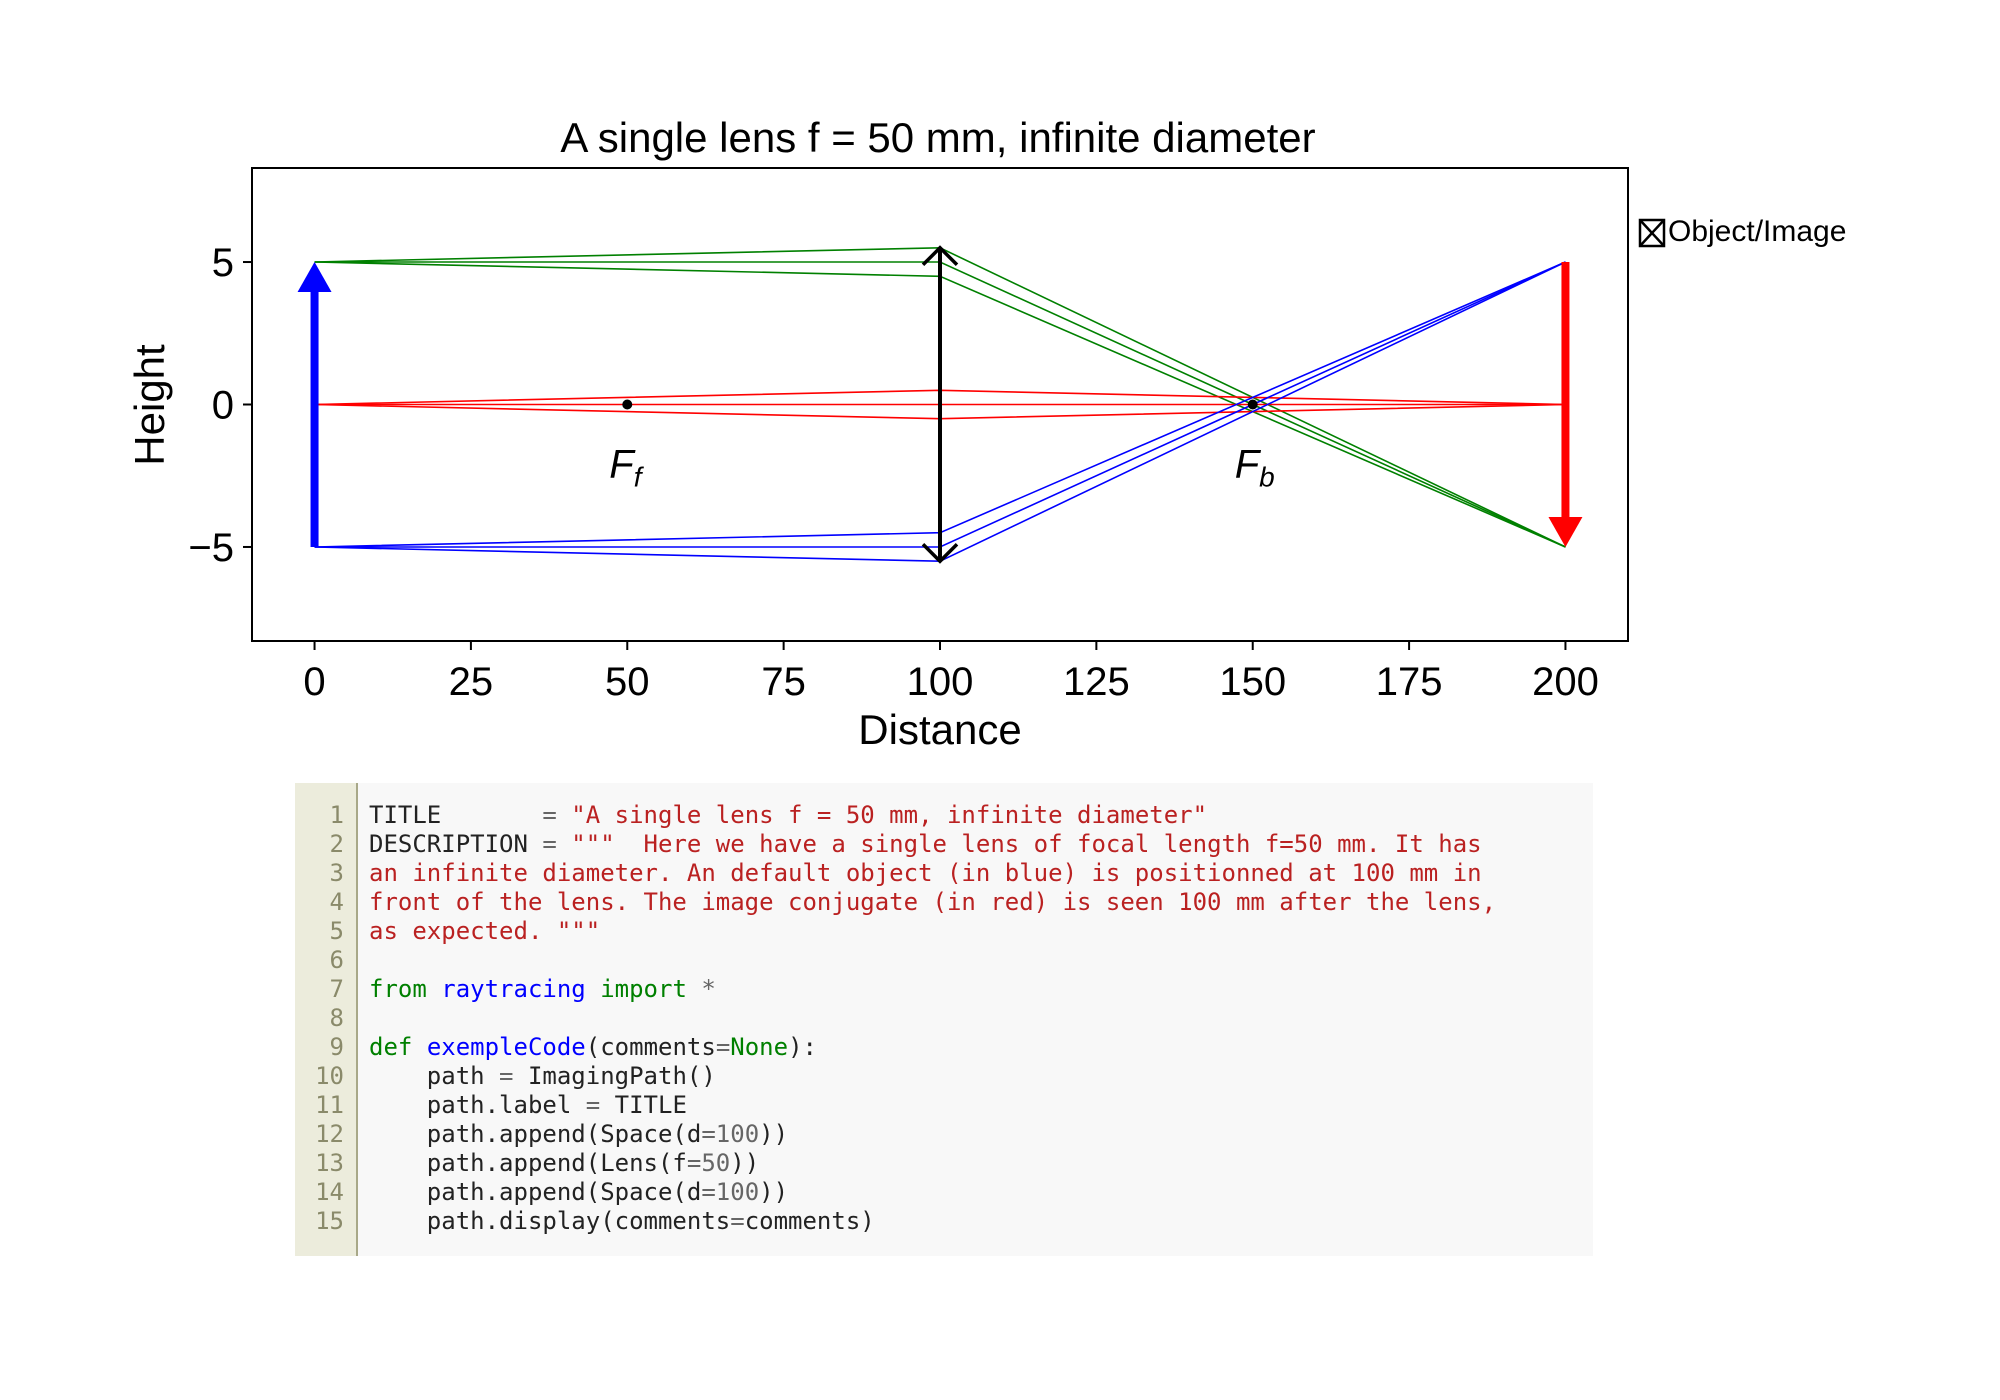  Describe the element at coordinates (1565, 404) in the screenshot. I see `image-arrow` at that location.